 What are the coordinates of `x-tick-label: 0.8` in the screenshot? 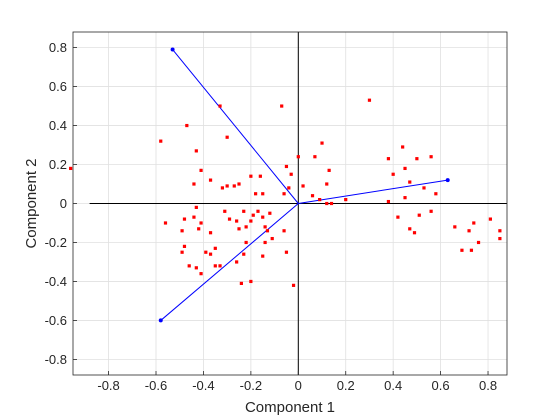 It's located at (488, 385).